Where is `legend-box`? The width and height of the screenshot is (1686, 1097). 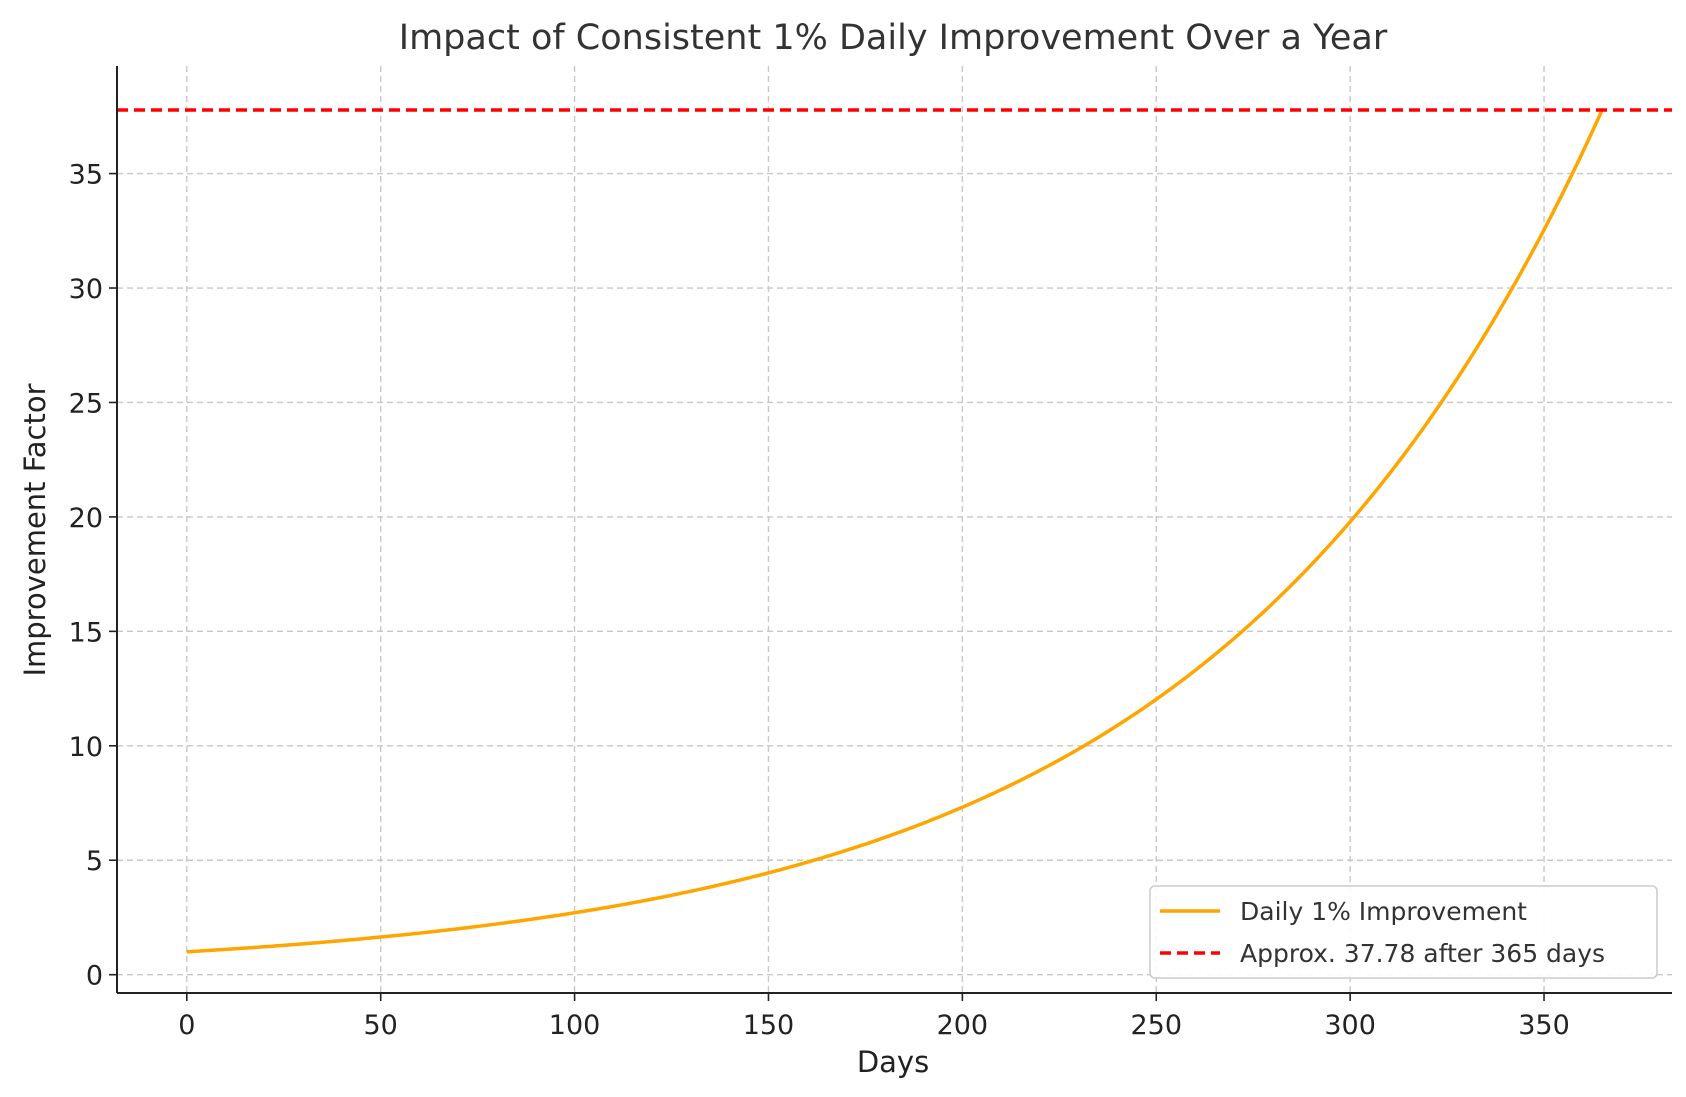
legend-box is located at coordinates (1403, 932).